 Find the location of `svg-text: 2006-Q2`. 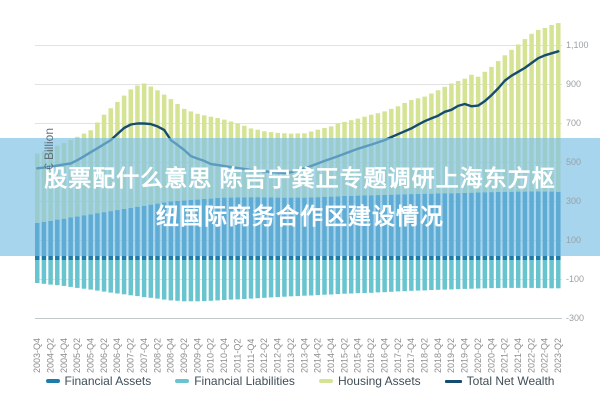

svg-text: 2006-Q2 is located at coordinates (104, 355).